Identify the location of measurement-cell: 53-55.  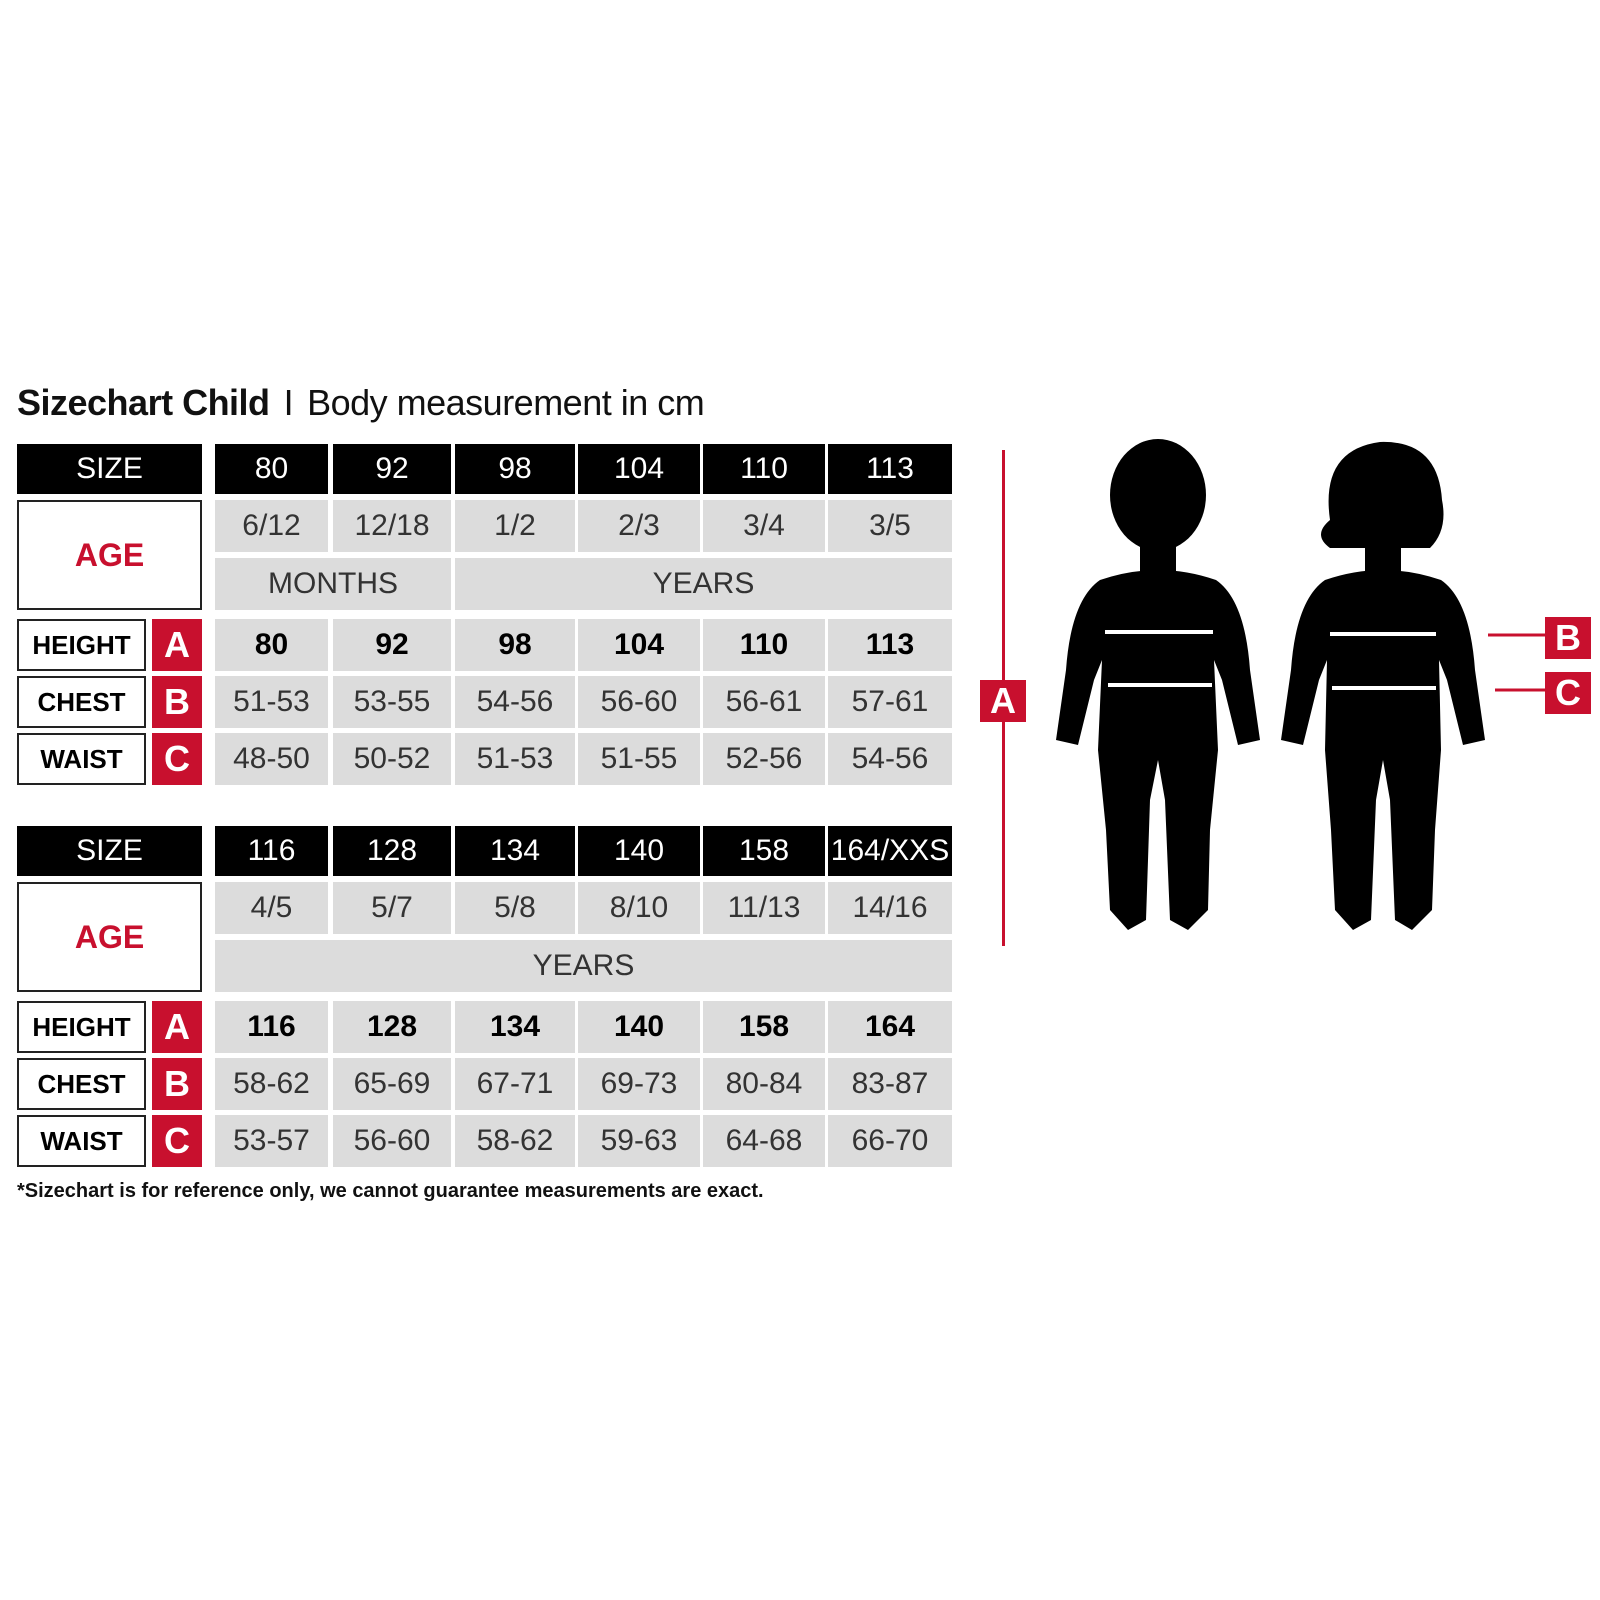
(392, 702).